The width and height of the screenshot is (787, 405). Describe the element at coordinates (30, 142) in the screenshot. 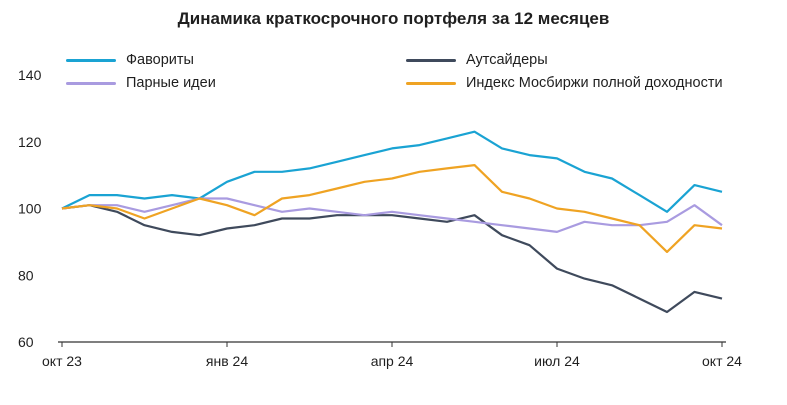

I see `y-tick-label: 120` at that location.